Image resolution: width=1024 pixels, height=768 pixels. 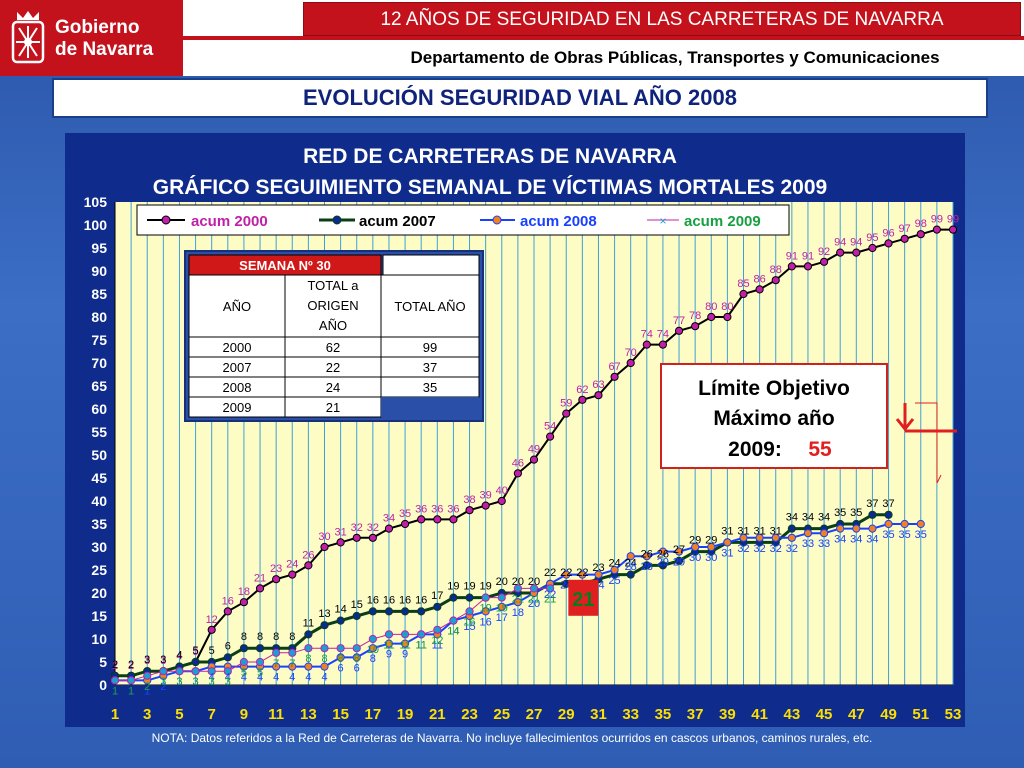 I want to click on limit-box: Límite Objetivo Máximo año 2009: 55, so click(x=774, y=416).